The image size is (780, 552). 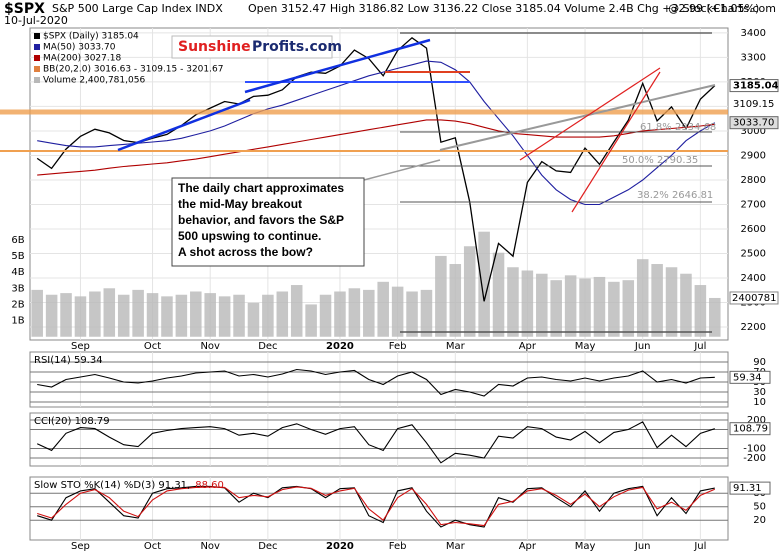 What do you see at coordinates (137, 8) in the screenshot?
I see `index-name: S&P 500 Large Cap Index INDX` at bounding box center [137, 8].